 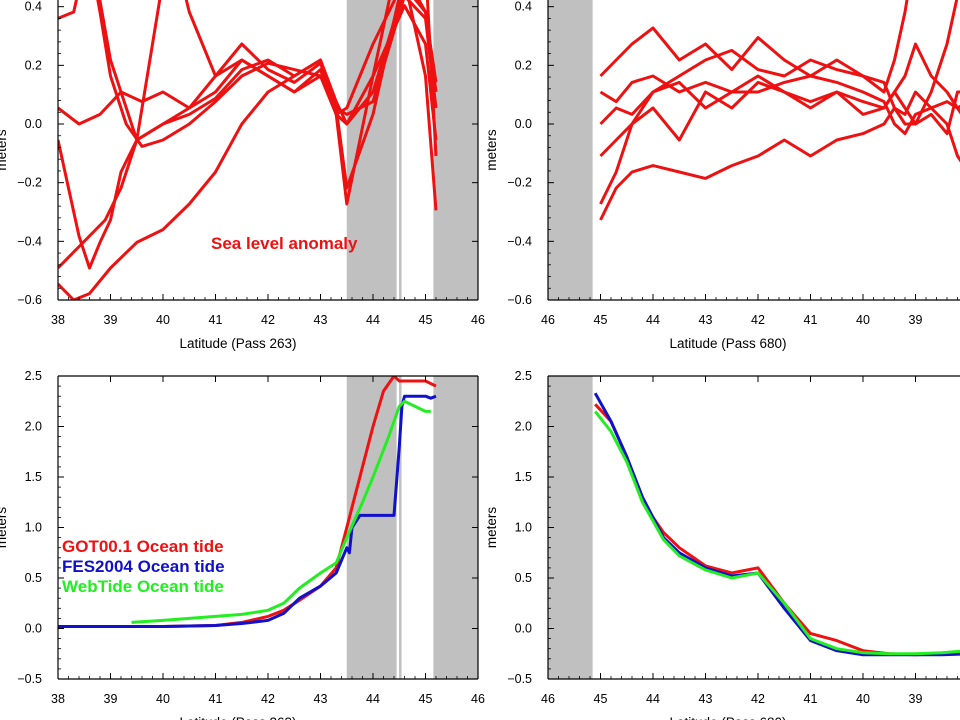 I want to click on legend-entry: FES2004 Ocean tide, so click(x=143, y=566).